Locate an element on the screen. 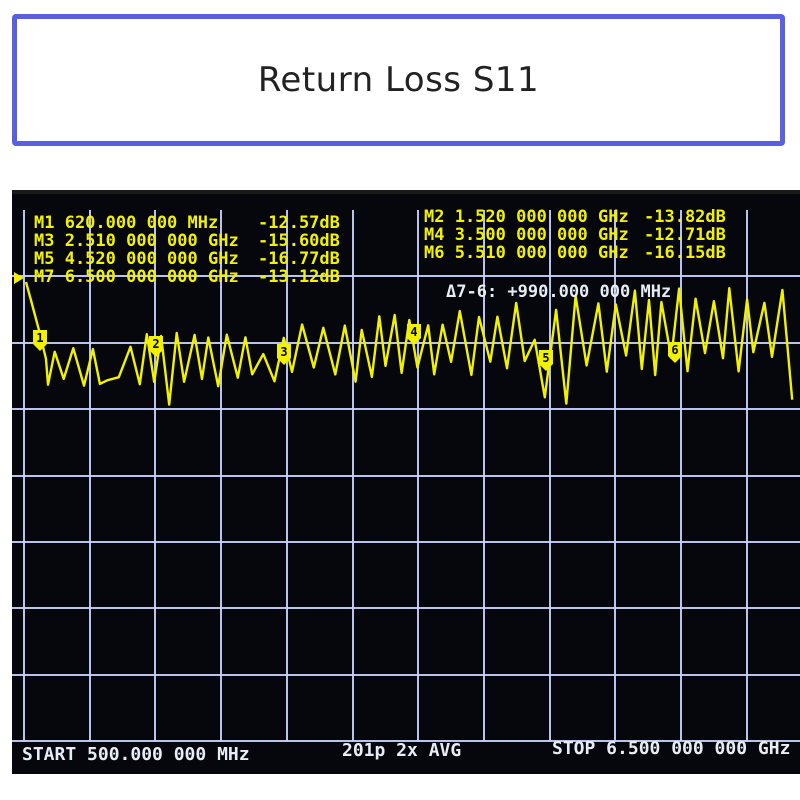 This screenshot has width=800, height=800. marker-flag-label: 4 is located at coordinates (413, 332).